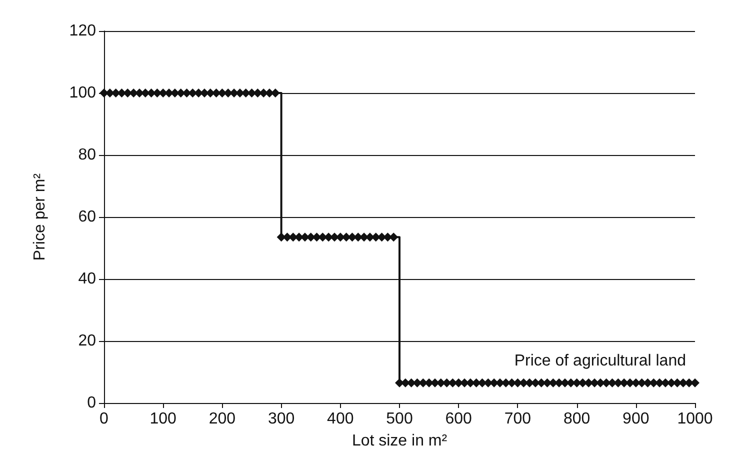 Image resolution: width=734 pixels, height=475 pixels. Describe the element at coordinates (104, 419) in the screenshot. I see `x-tick-label: 0` at that location.